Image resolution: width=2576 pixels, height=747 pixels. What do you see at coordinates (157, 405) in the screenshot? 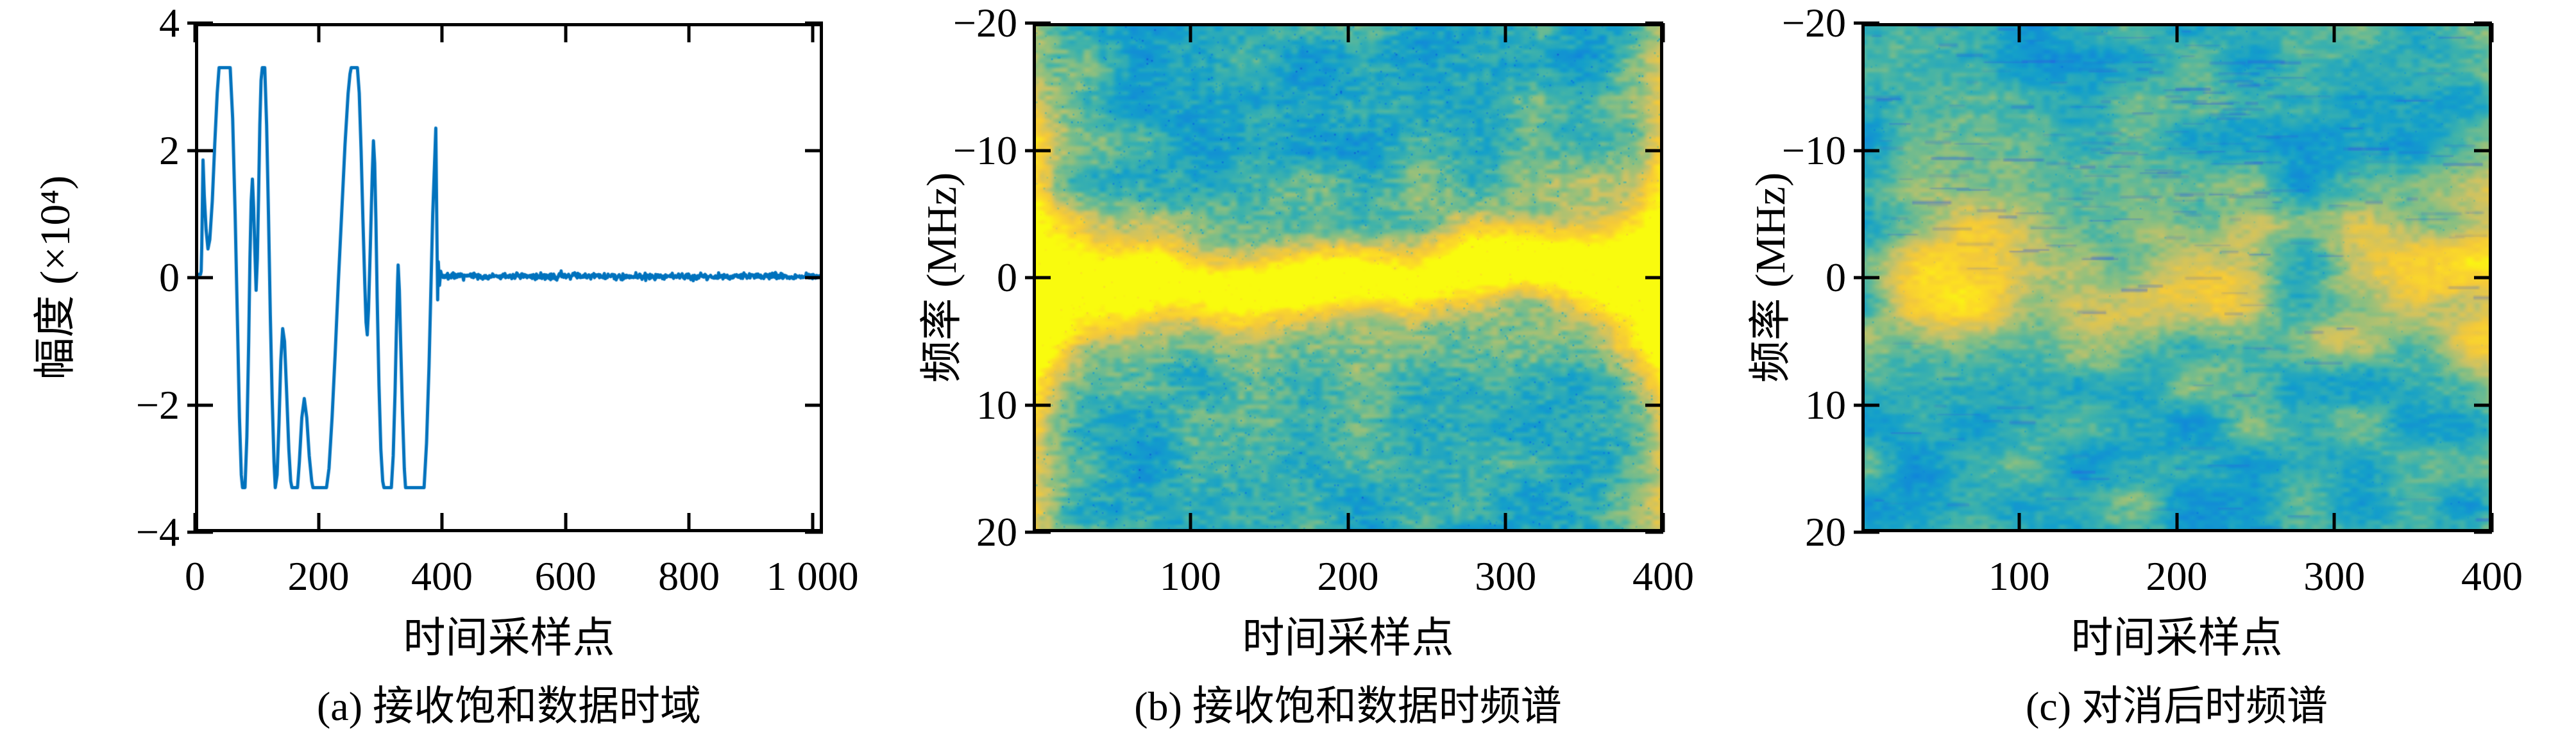
I see `y-tick-label: −2` at bounding box center [157, 405].